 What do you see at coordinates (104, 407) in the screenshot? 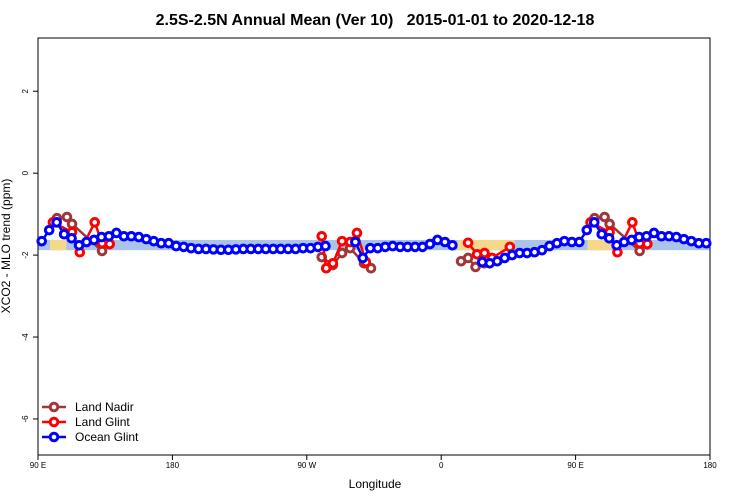
I see `legend-label: Land Nadir` at bounding box center [104, 407].